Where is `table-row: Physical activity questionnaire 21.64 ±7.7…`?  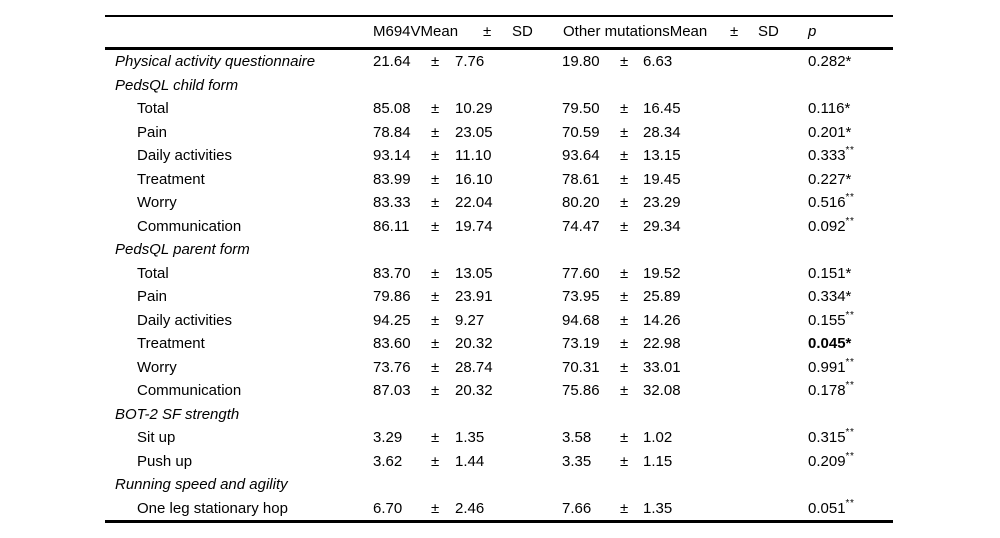 table-row: Physical activity questionnaire 21.64 ±7.7… is located at coordinates (499, 62).